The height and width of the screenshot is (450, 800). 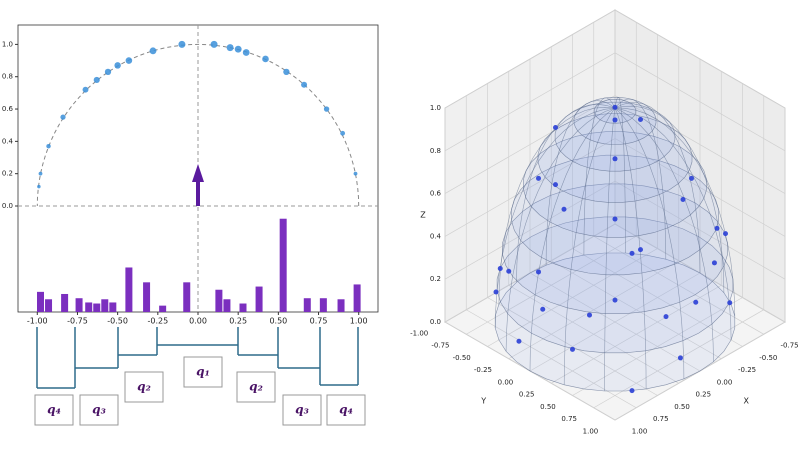 What do you see at coordinates (747, 401) in the screenshot?
I see `x-axis-label: X` at bounding box center [747, 401].